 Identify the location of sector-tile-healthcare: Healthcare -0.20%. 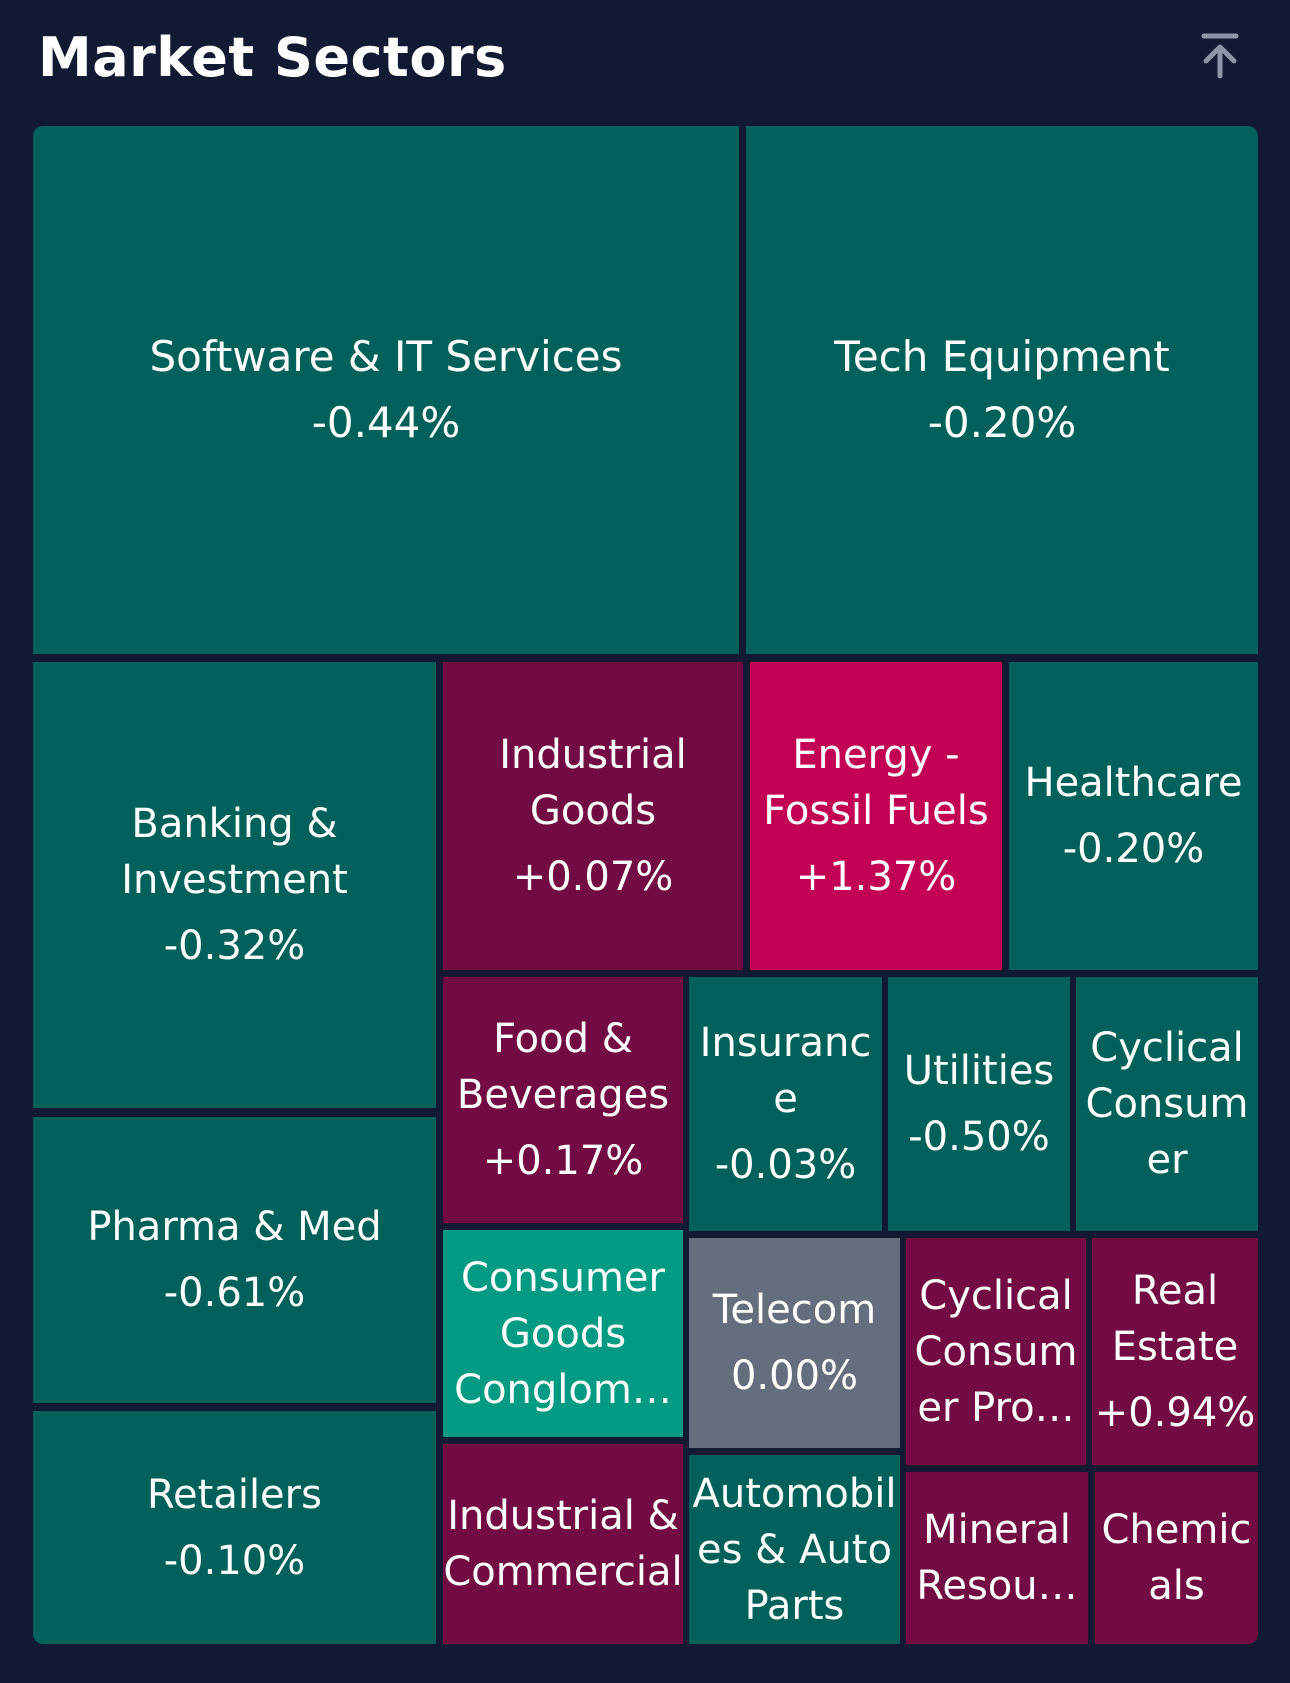
(1133, 816).